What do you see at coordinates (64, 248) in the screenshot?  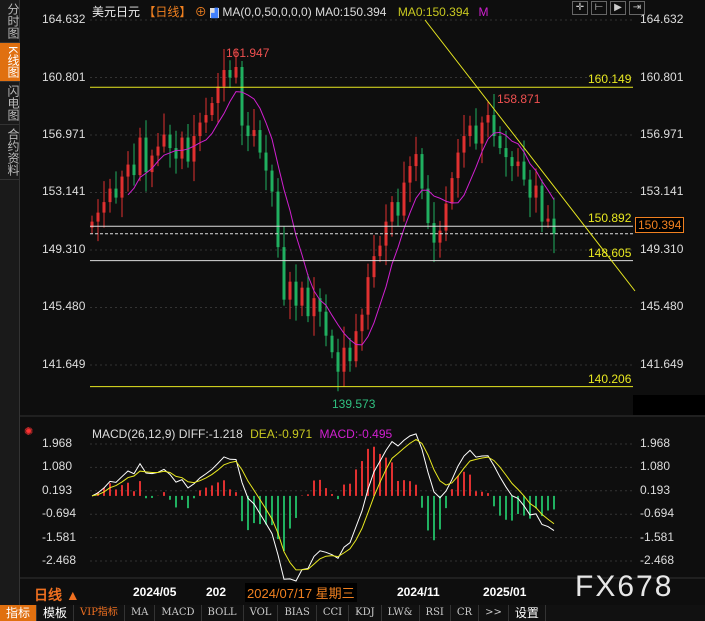 I see `price-tick-left: 149.310` at bounding box center [64, 248].